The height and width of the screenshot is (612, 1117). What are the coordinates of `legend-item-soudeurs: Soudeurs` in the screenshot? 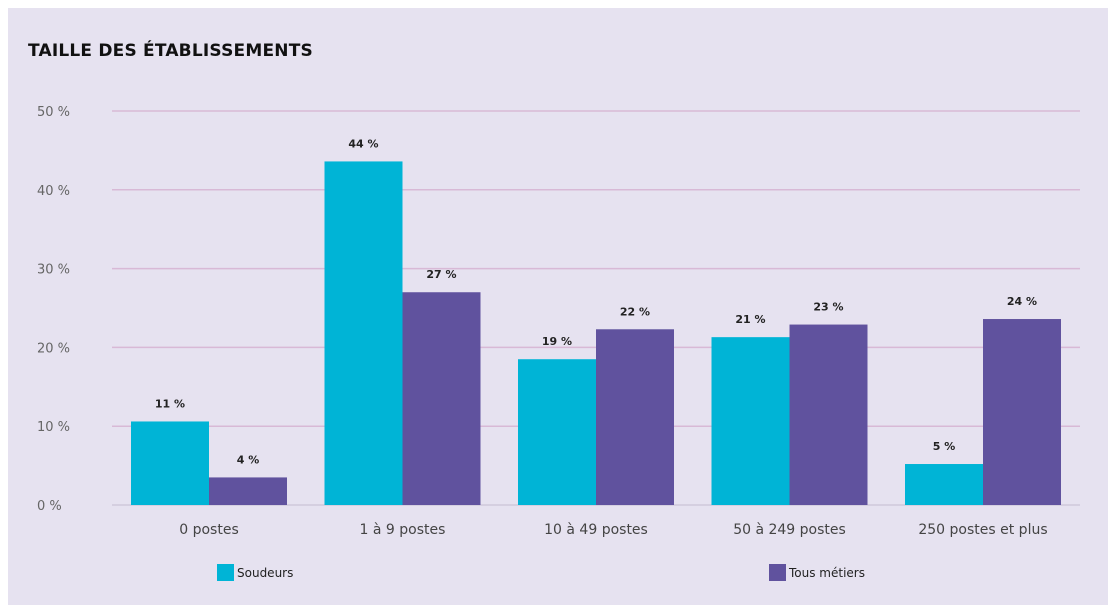 It's located at (255, 572).